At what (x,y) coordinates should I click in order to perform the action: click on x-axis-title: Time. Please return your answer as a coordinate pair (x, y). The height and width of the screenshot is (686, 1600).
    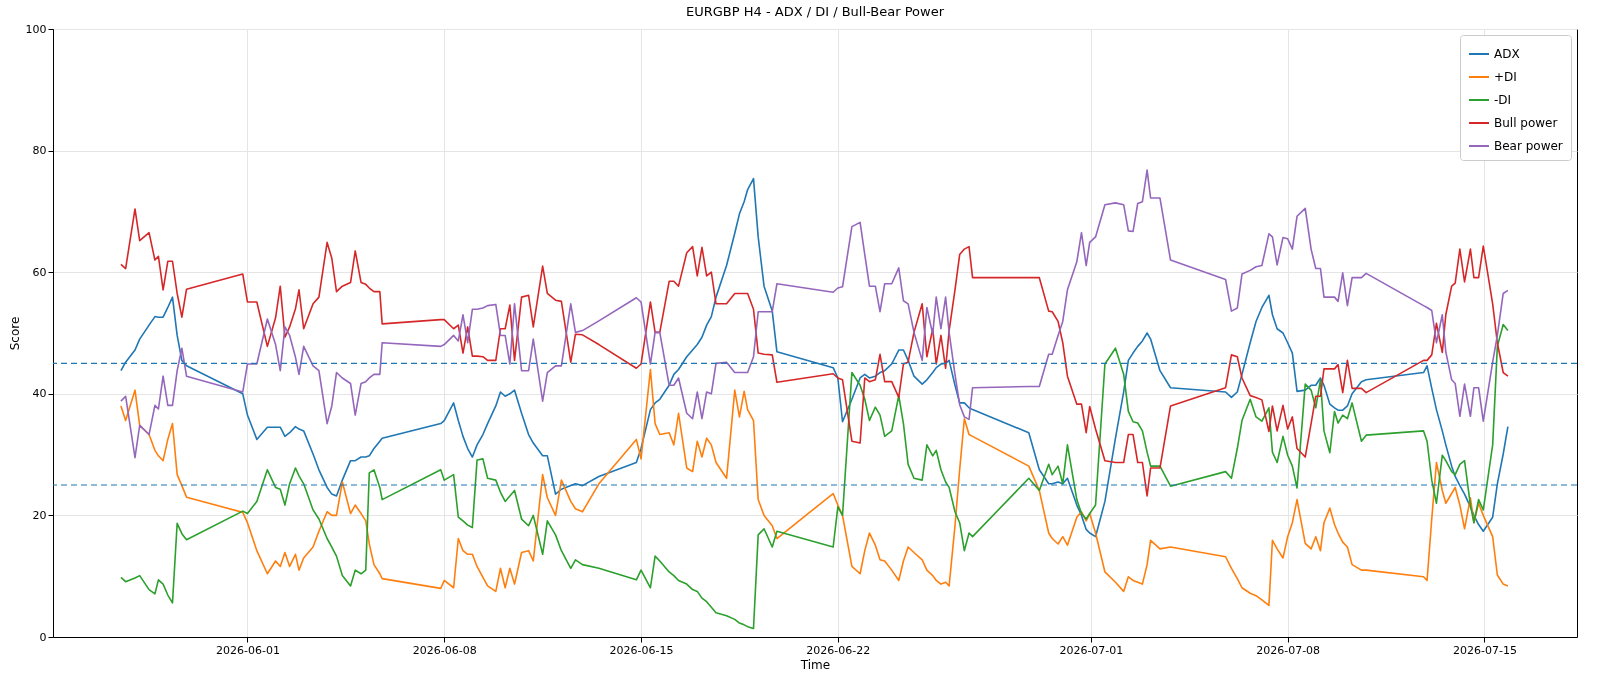
    Looking at the image, I should click on (815, 664).